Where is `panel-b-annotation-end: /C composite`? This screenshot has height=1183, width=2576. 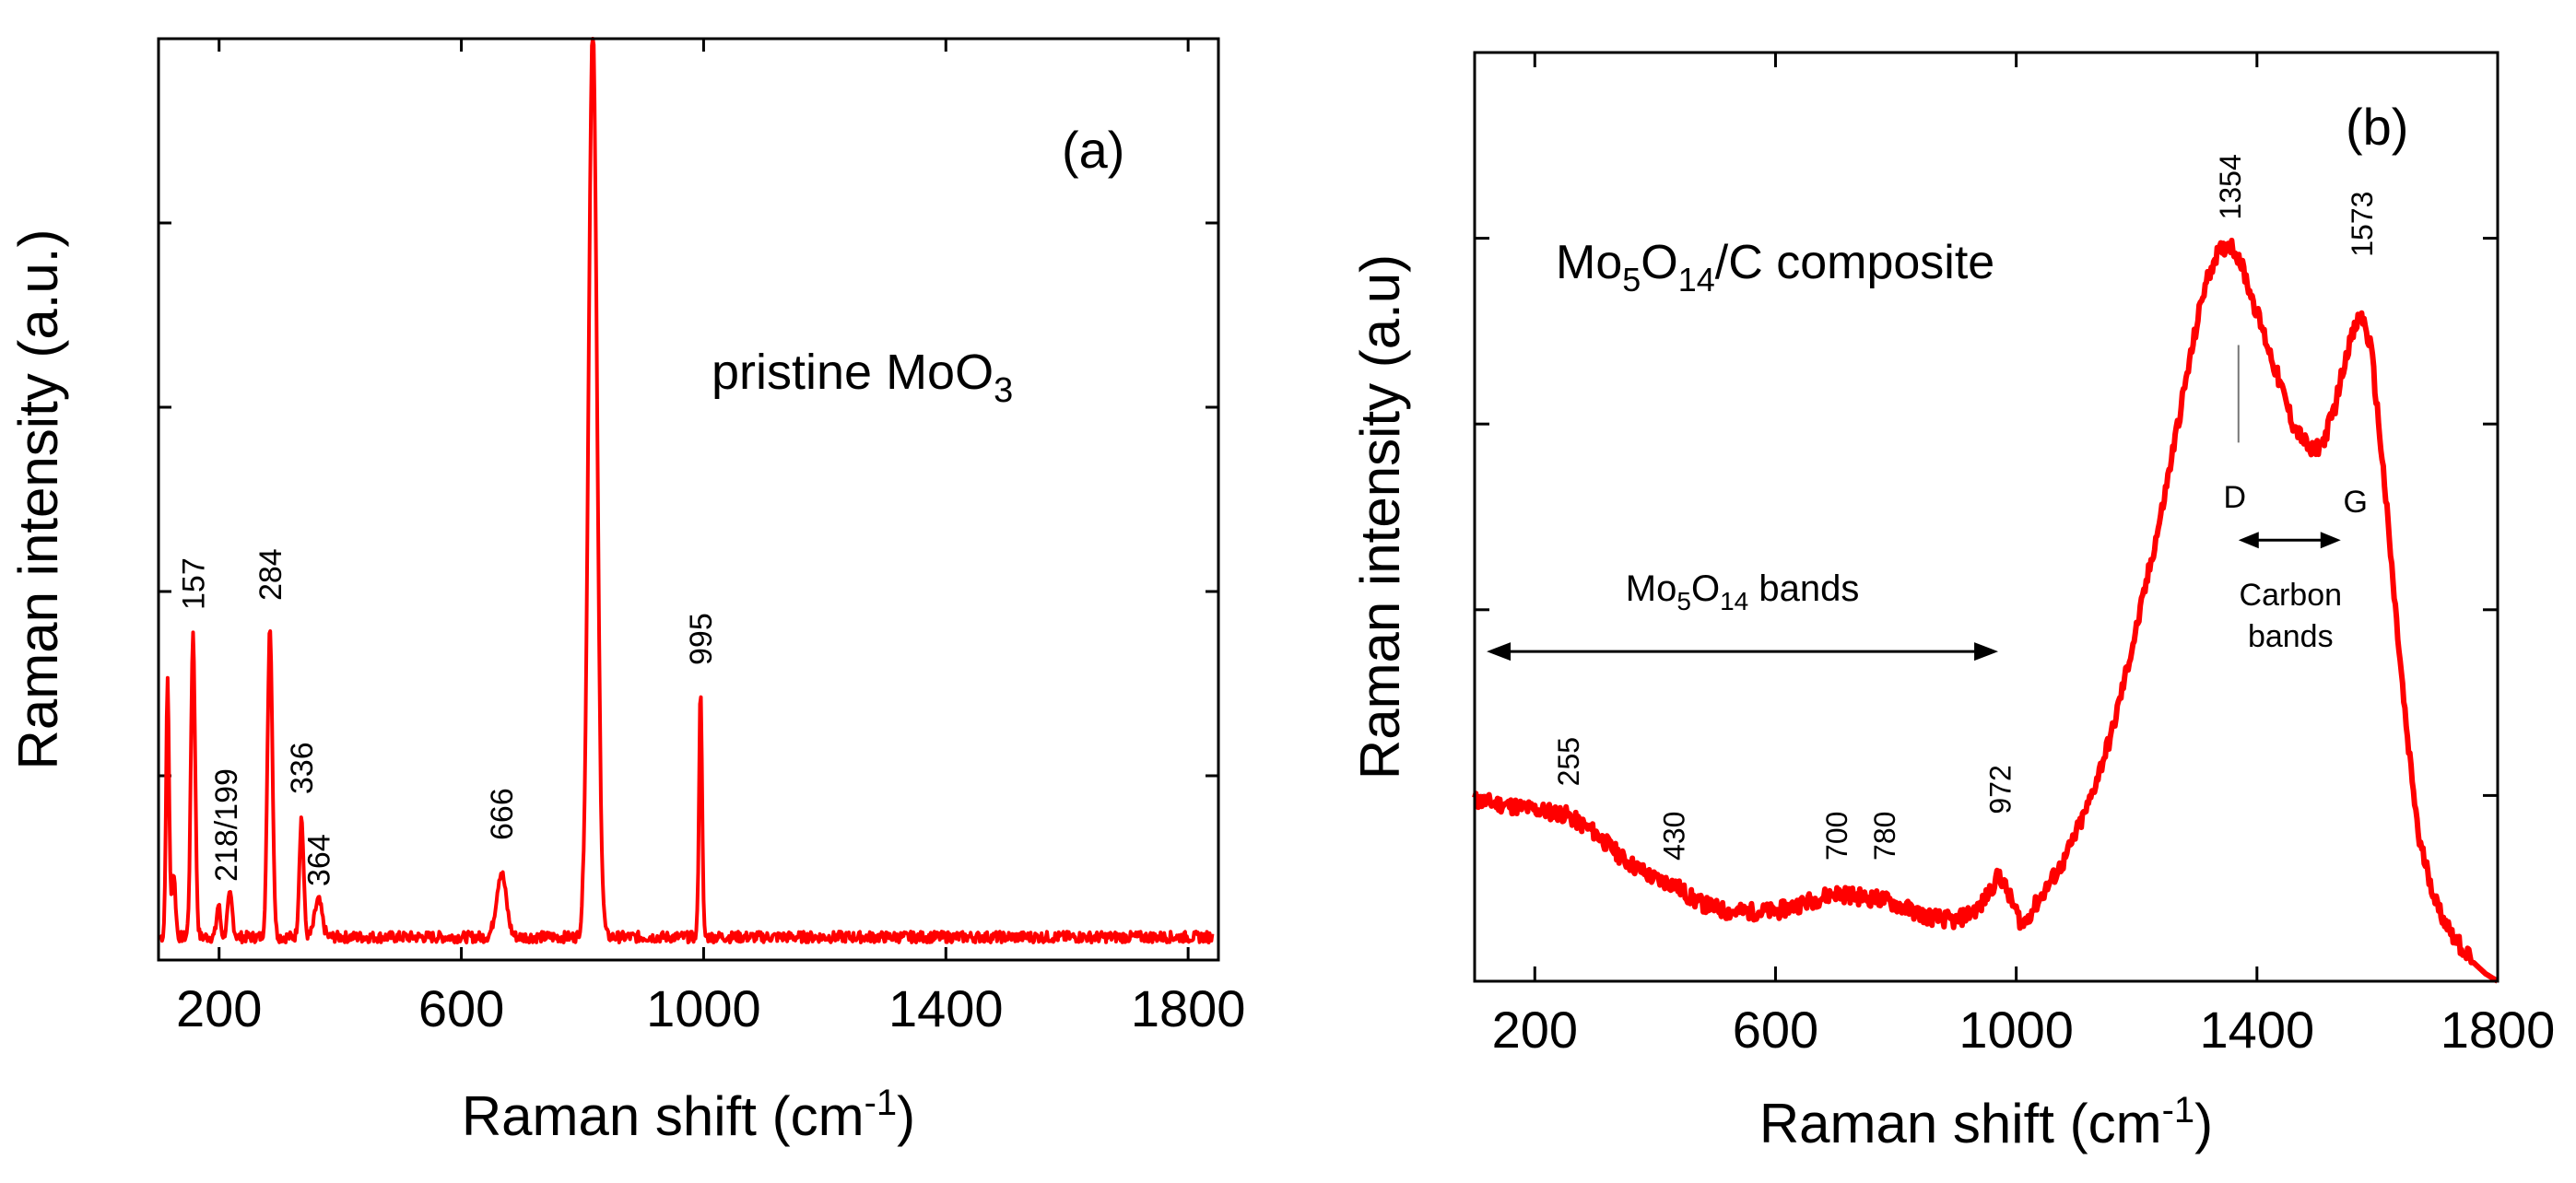
panel-b-annotation-end: /C composite is located at coordinates (1854, 262).